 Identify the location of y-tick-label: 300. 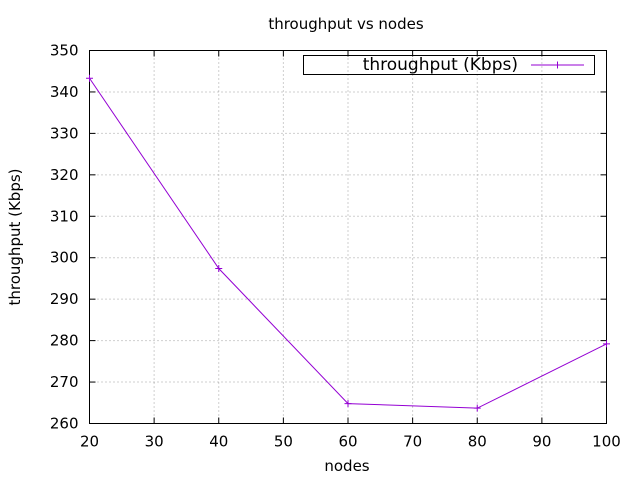
(64, 258).